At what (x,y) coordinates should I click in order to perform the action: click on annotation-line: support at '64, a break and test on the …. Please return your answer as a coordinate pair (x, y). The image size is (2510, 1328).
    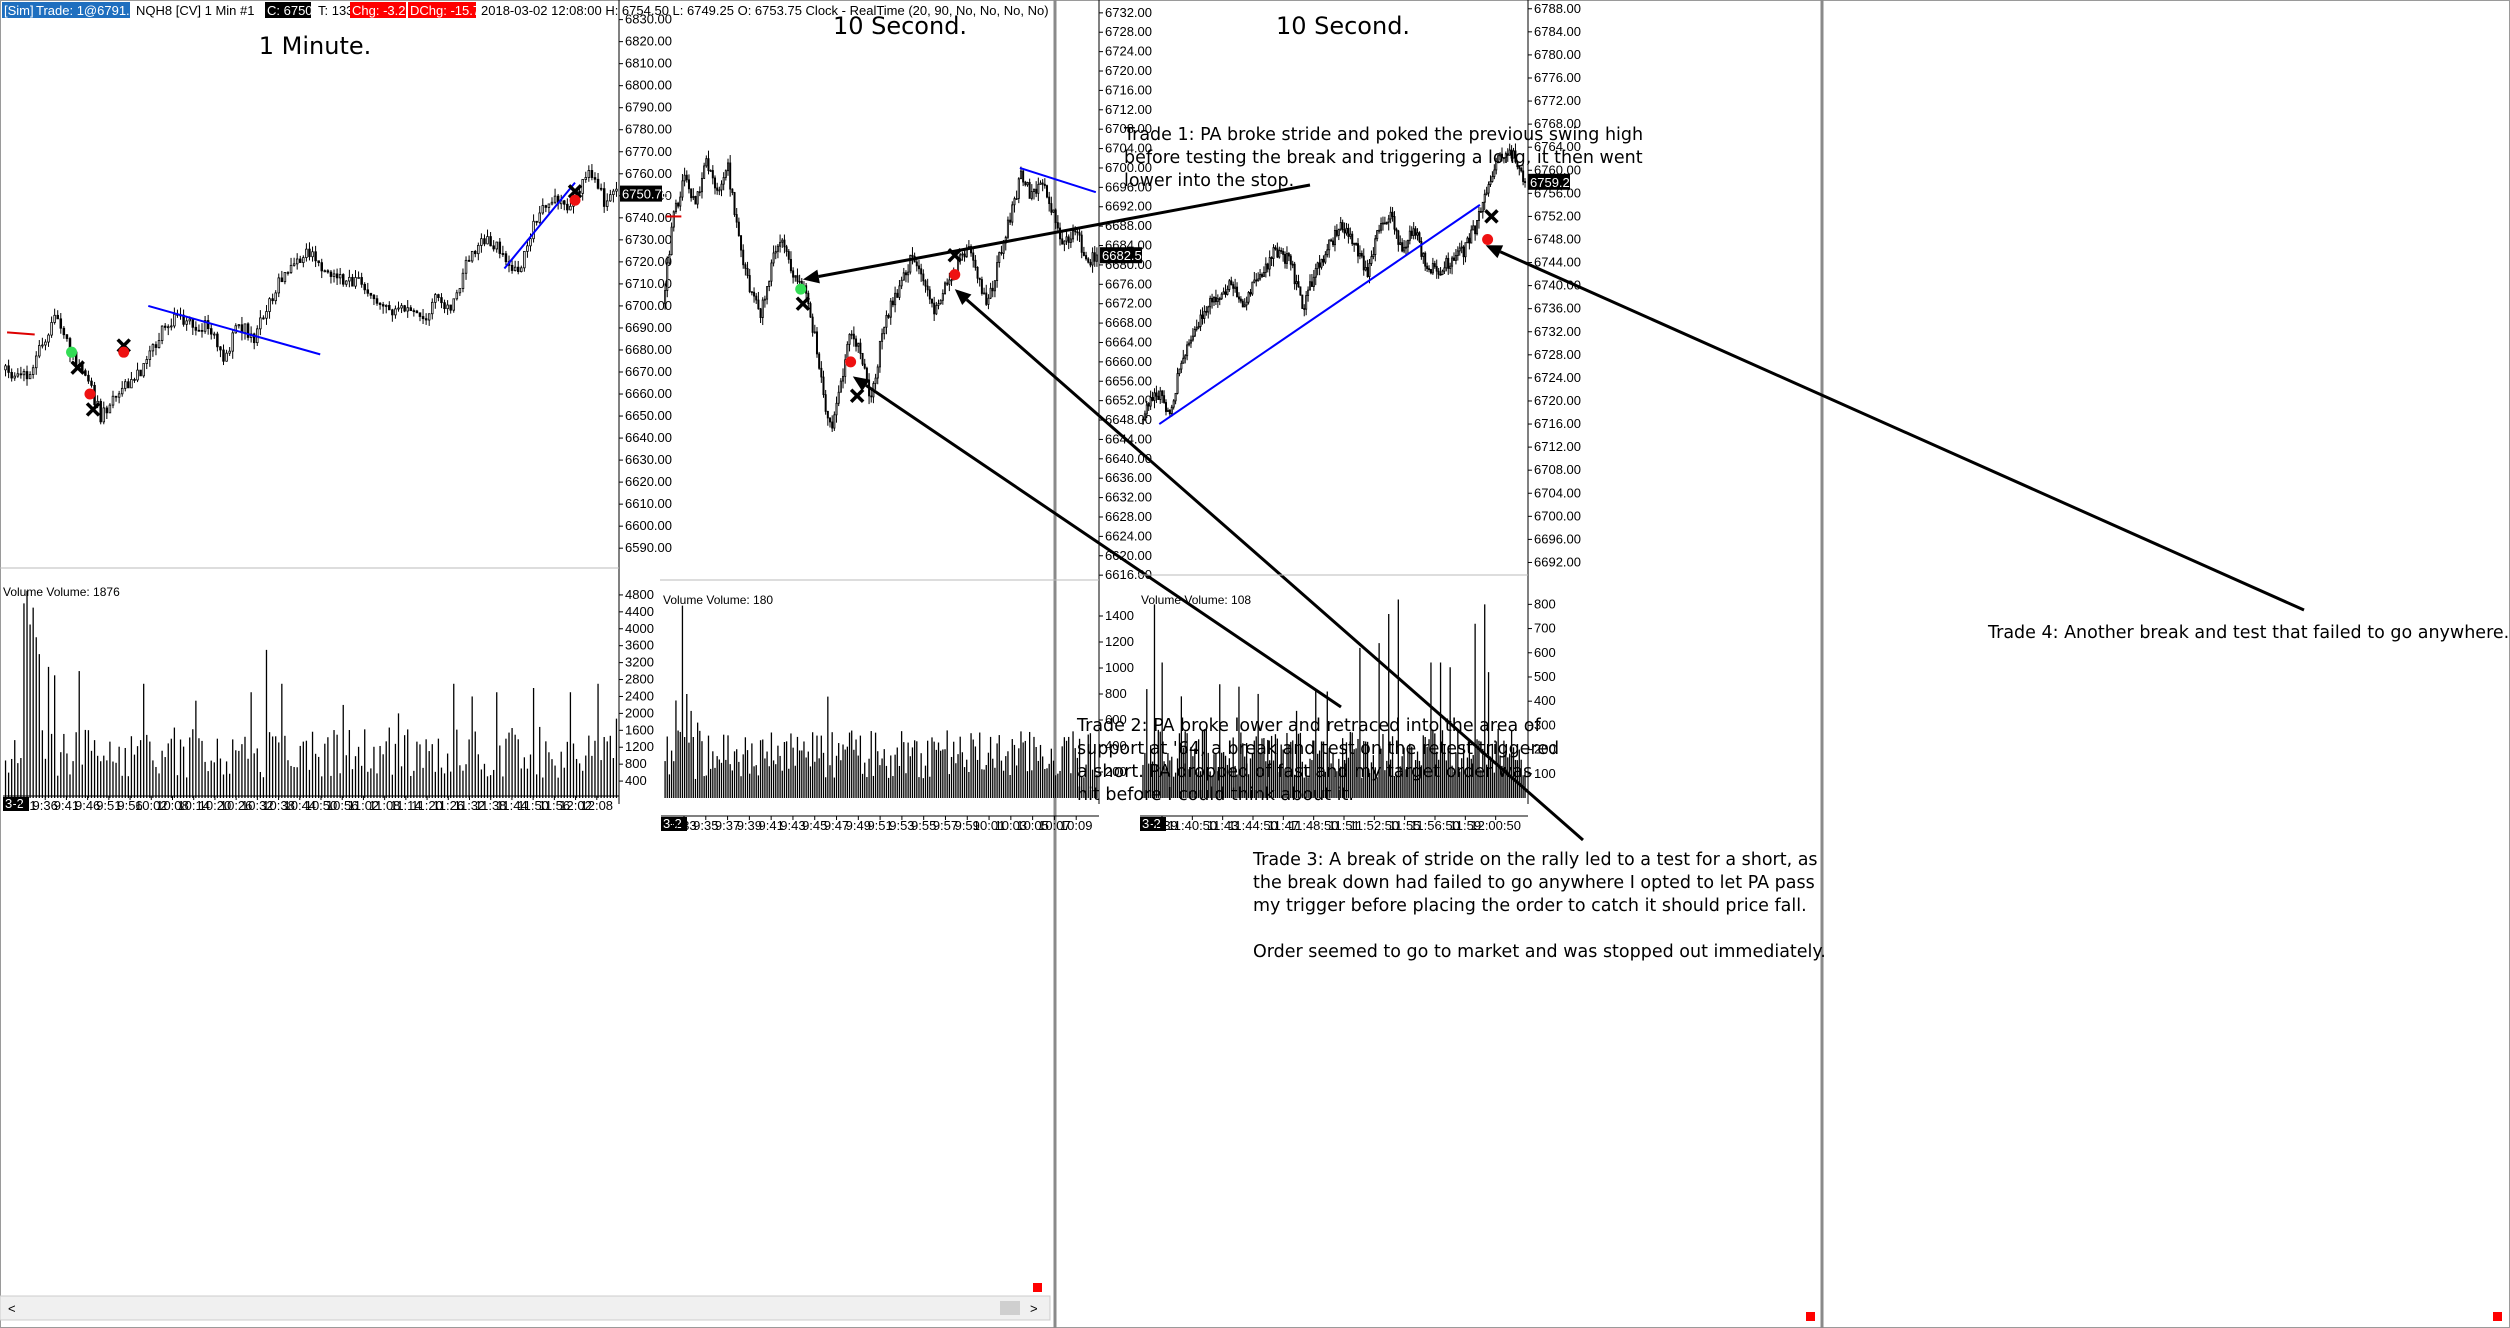
    Looking at the image, I should click on (1318, 749).